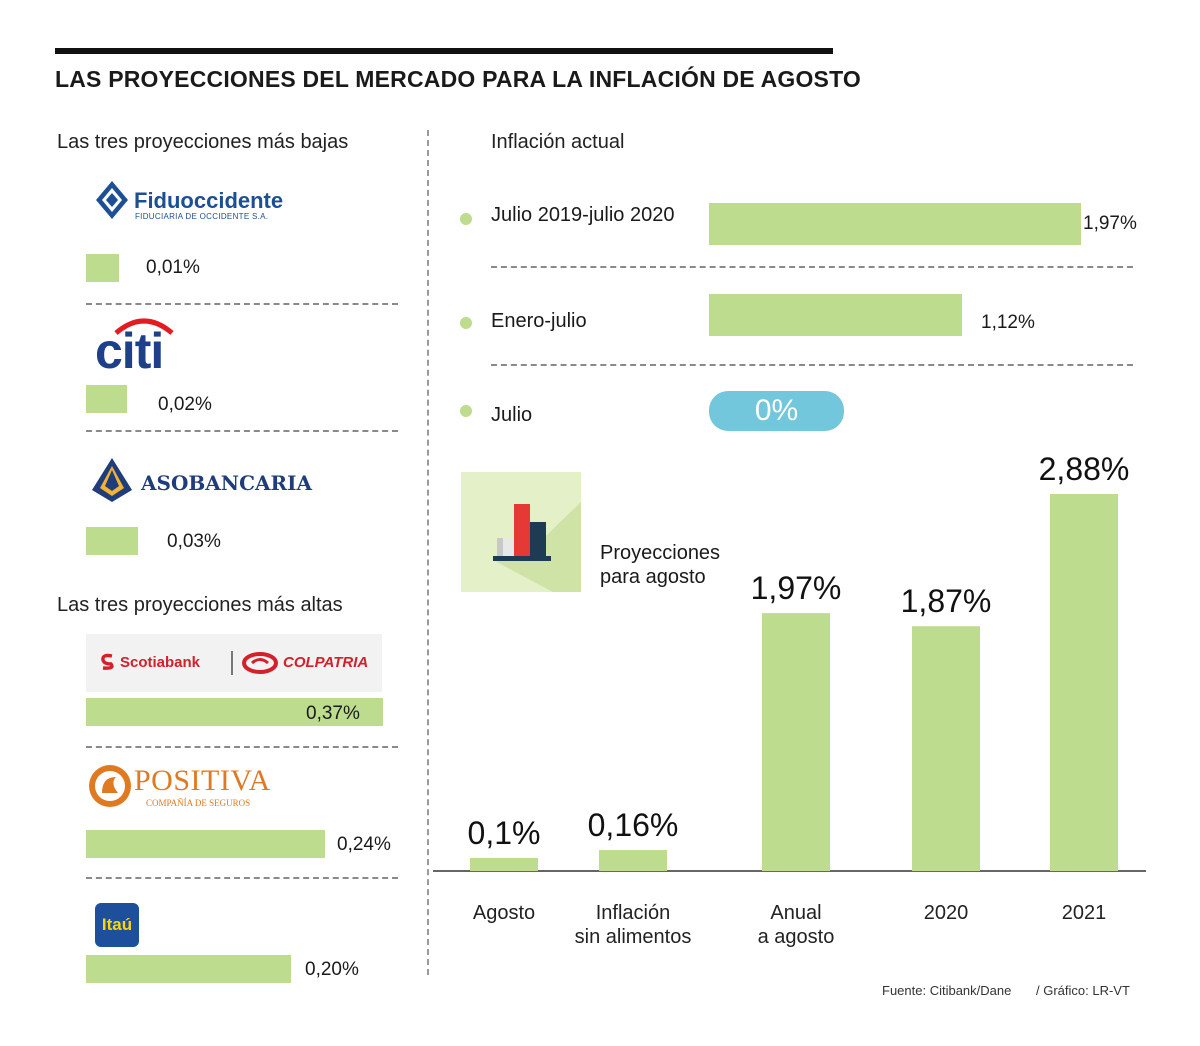 The image size is (1200, 1046). What do you see at coordinates (796, 925) in the screenshot?
I see `projection-category-label: Anual a agosto` at bounding box center [796, 925].